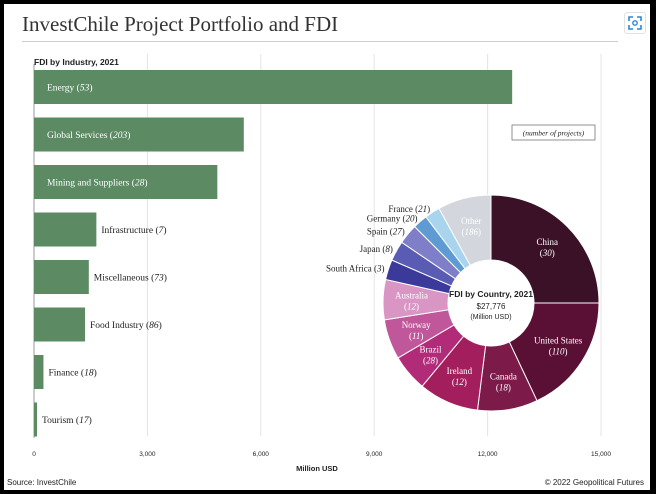 The width and height of the screenshot is (656, 494). I want to click on slice-label-outside: Spain (27), so click(386, 232).